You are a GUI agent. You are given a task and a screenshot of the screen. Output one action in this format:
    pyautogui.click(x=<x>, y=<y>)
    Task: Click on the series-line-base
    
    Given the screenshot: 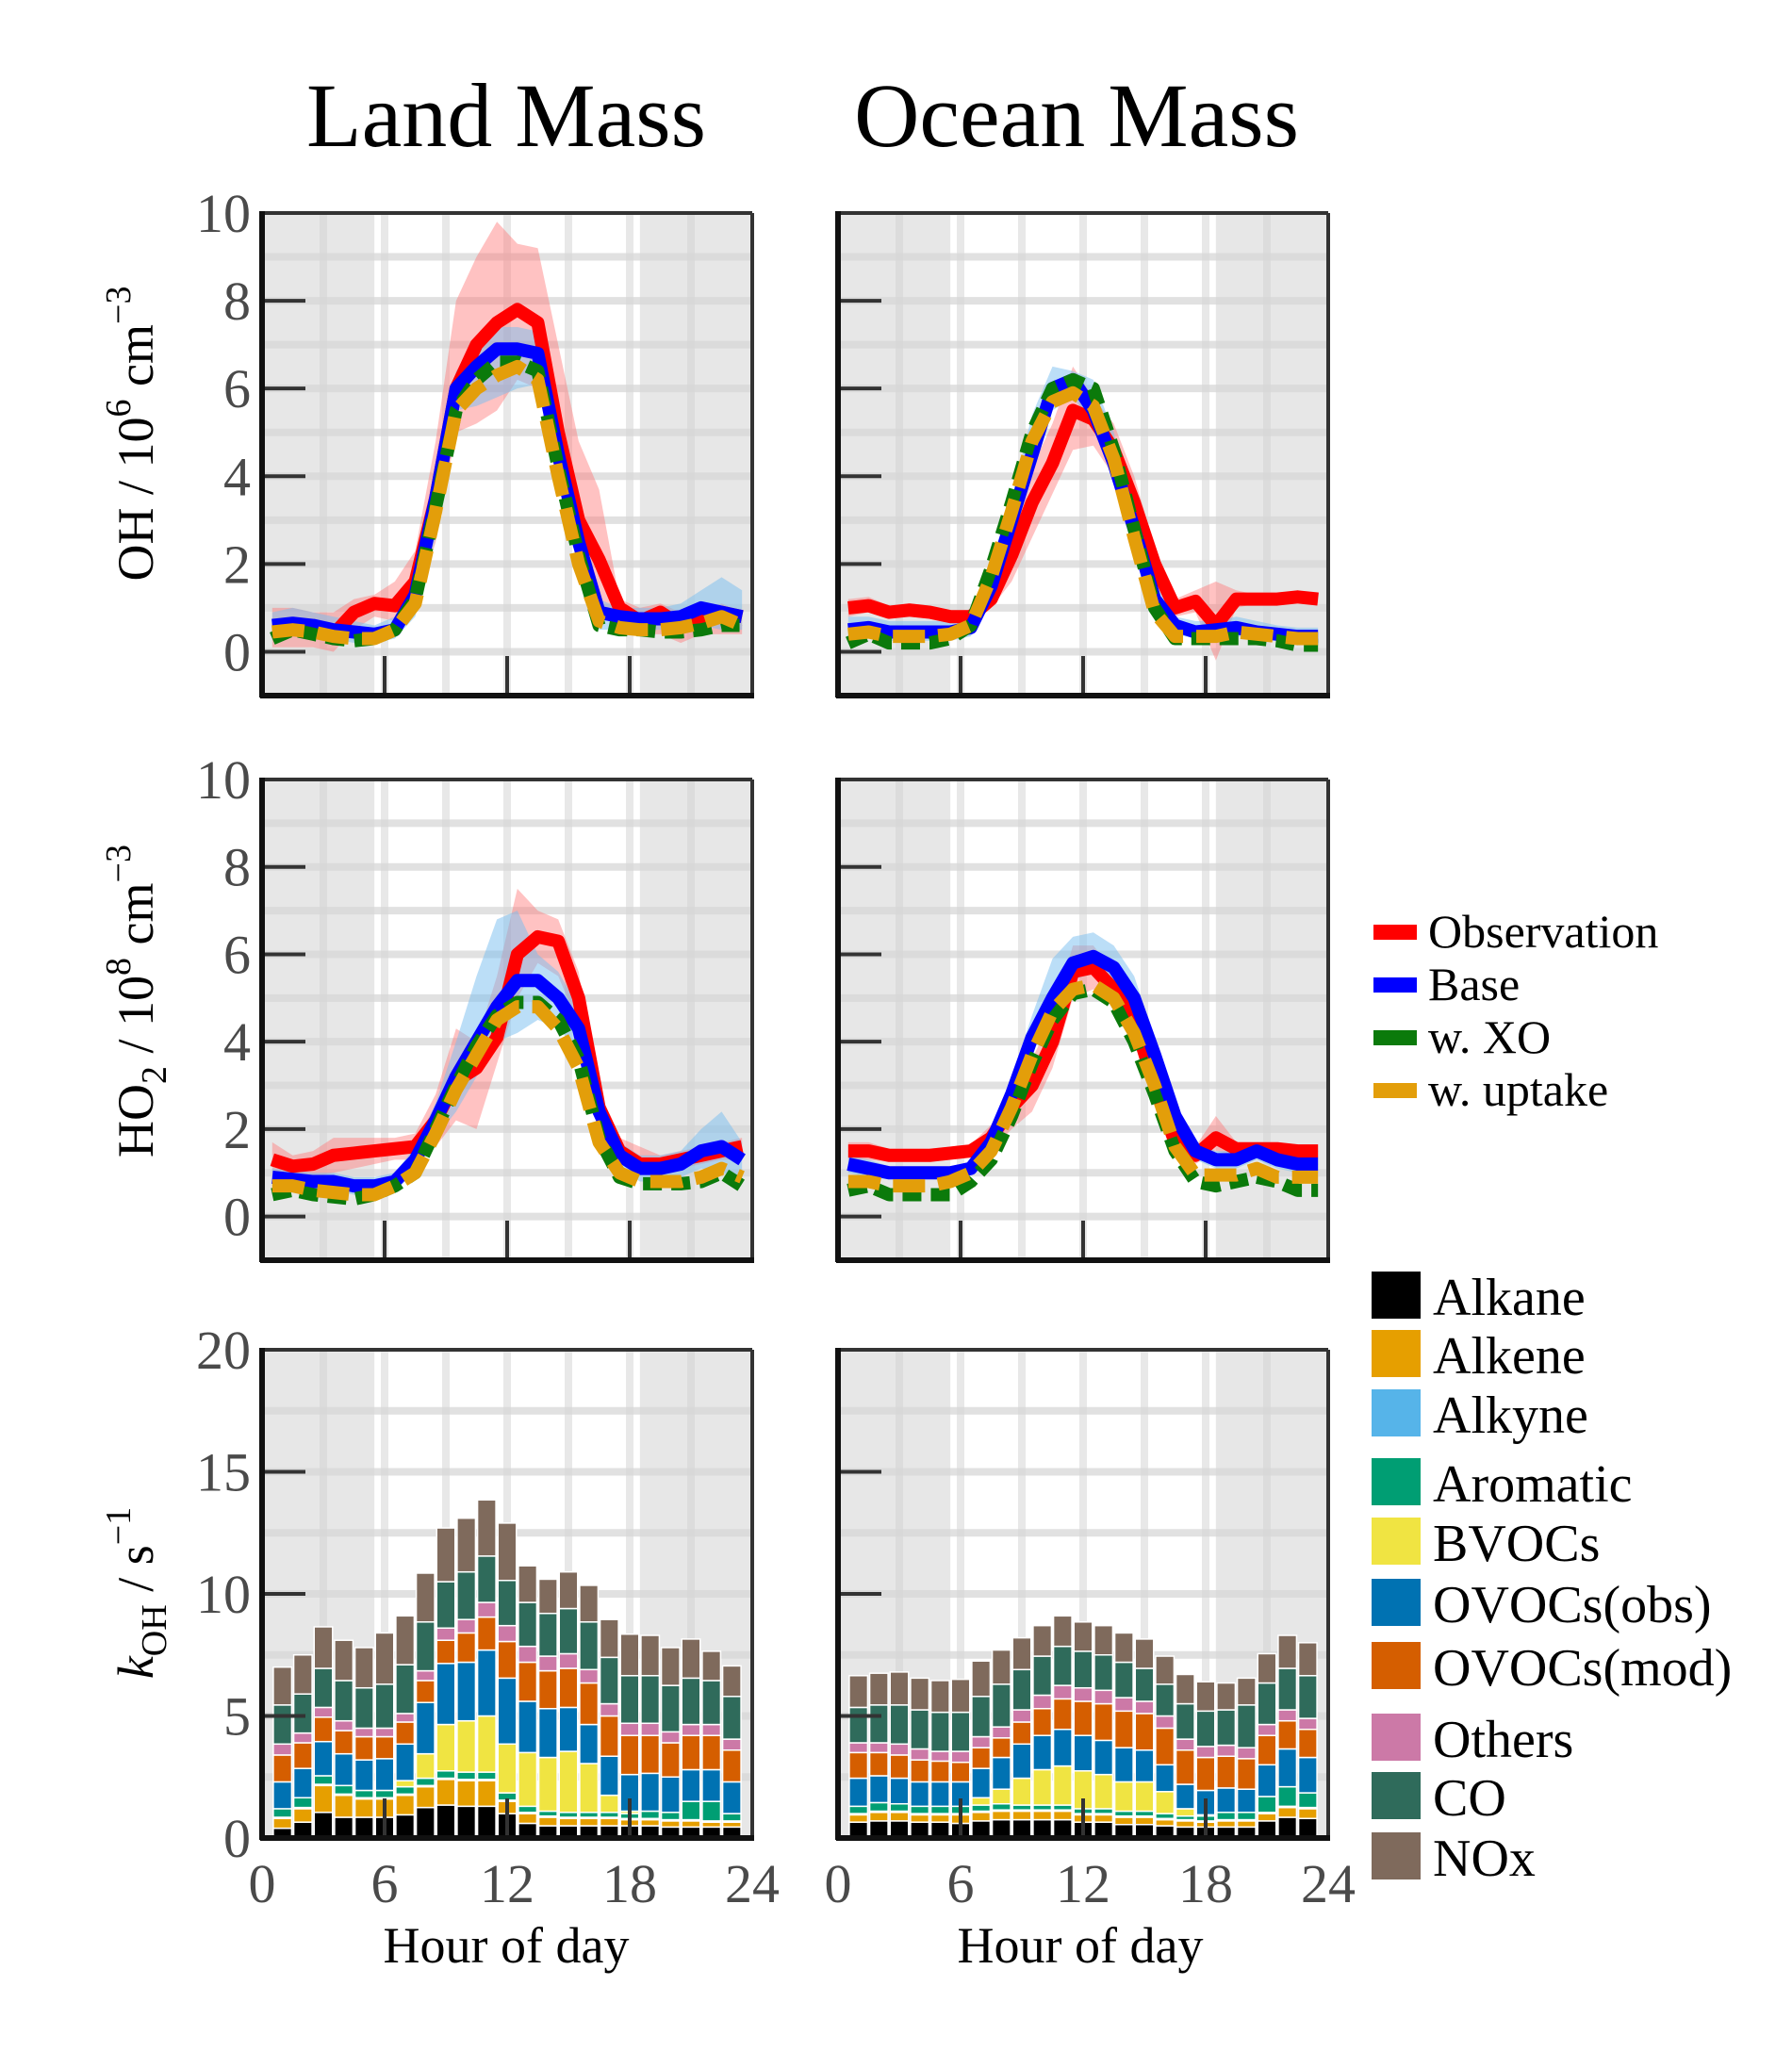 What is the action you would take?
    pyautogui.click(x=1083, y=1064)
    